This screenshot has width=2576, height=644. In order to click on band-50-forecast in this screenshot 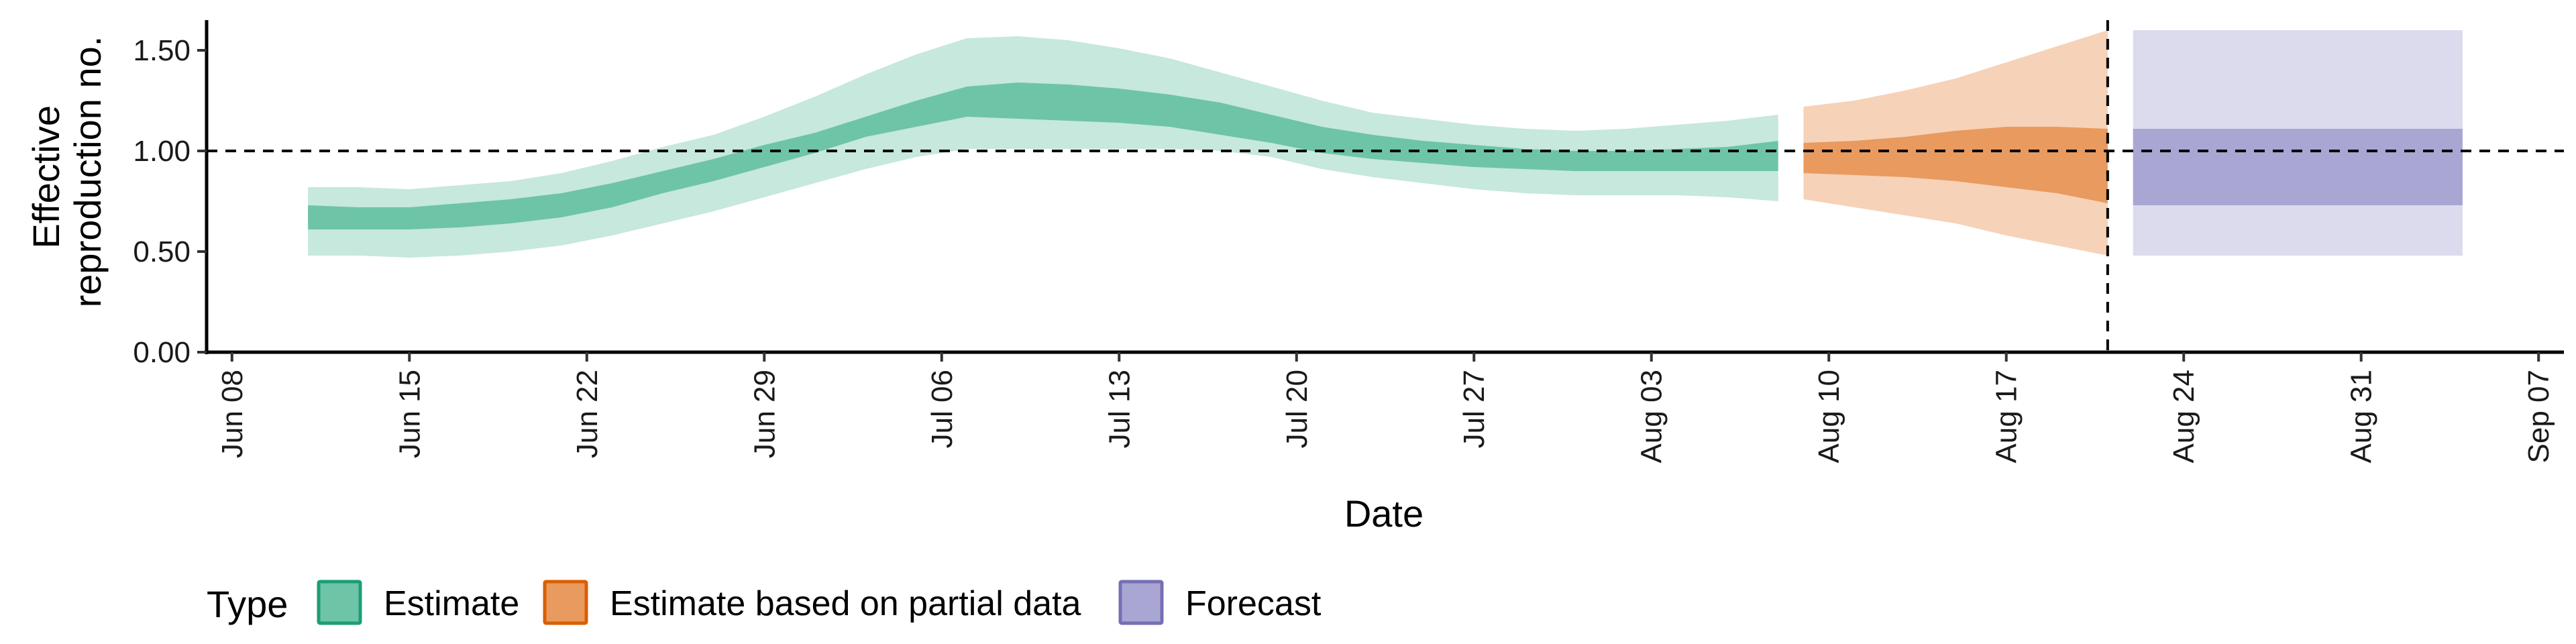, I will do `click(2298, 167)`.